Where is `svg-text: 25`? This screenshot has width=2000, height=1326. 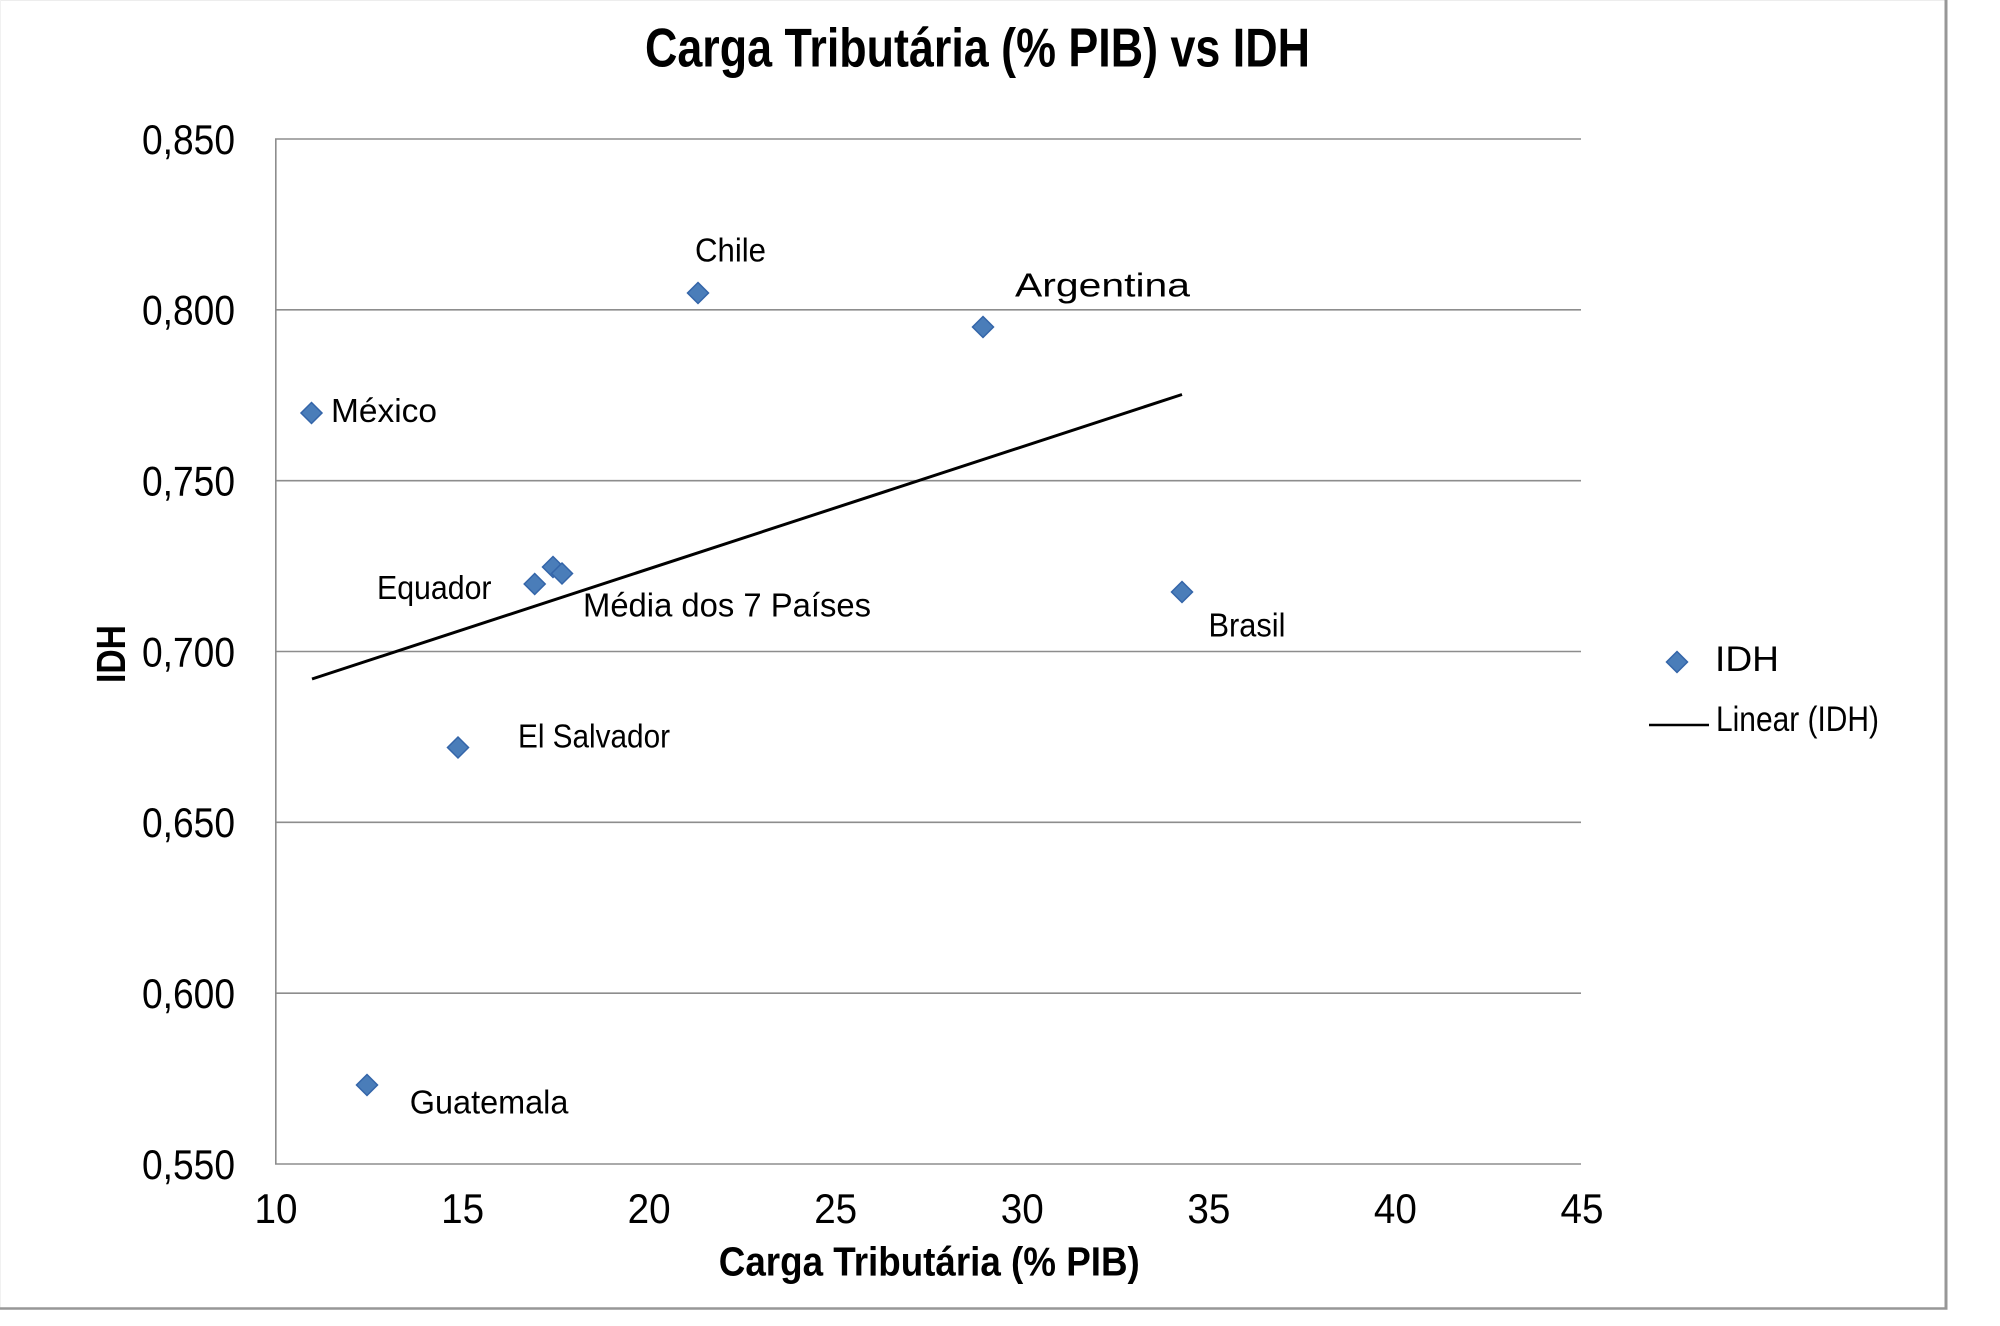 svg-text: 25 is located at coordinates (835, 1208).